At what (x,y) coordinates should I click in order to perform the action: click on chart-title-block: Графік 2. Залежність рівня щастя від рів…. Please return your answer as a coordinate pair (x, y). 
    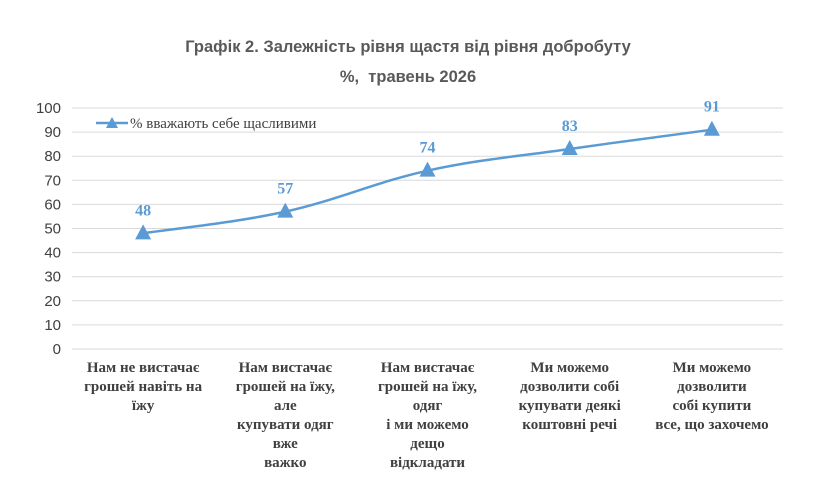
    Looking at the image, I should click on (408, 62).